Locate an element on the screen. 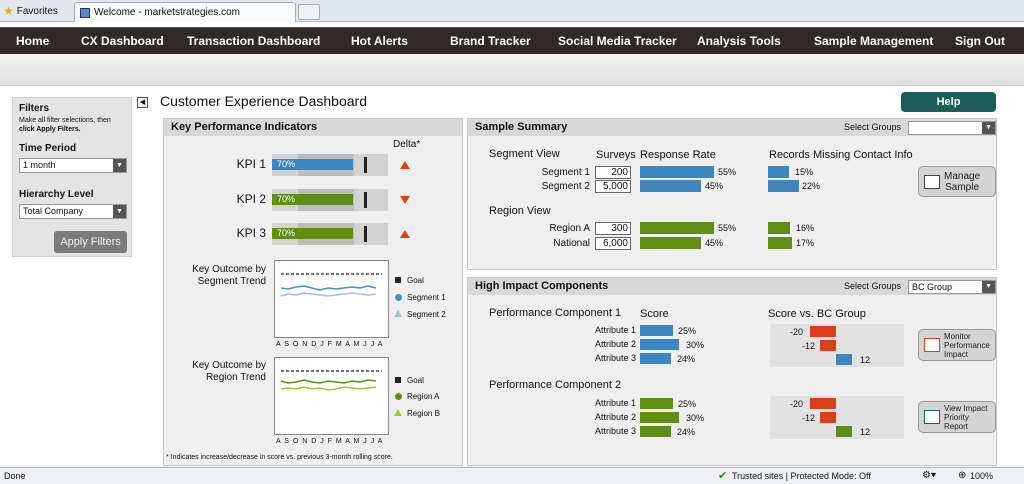 This screenshot has height=484, width=1024. view-impact-label-2: Priority is located at coordinates (956, 417).